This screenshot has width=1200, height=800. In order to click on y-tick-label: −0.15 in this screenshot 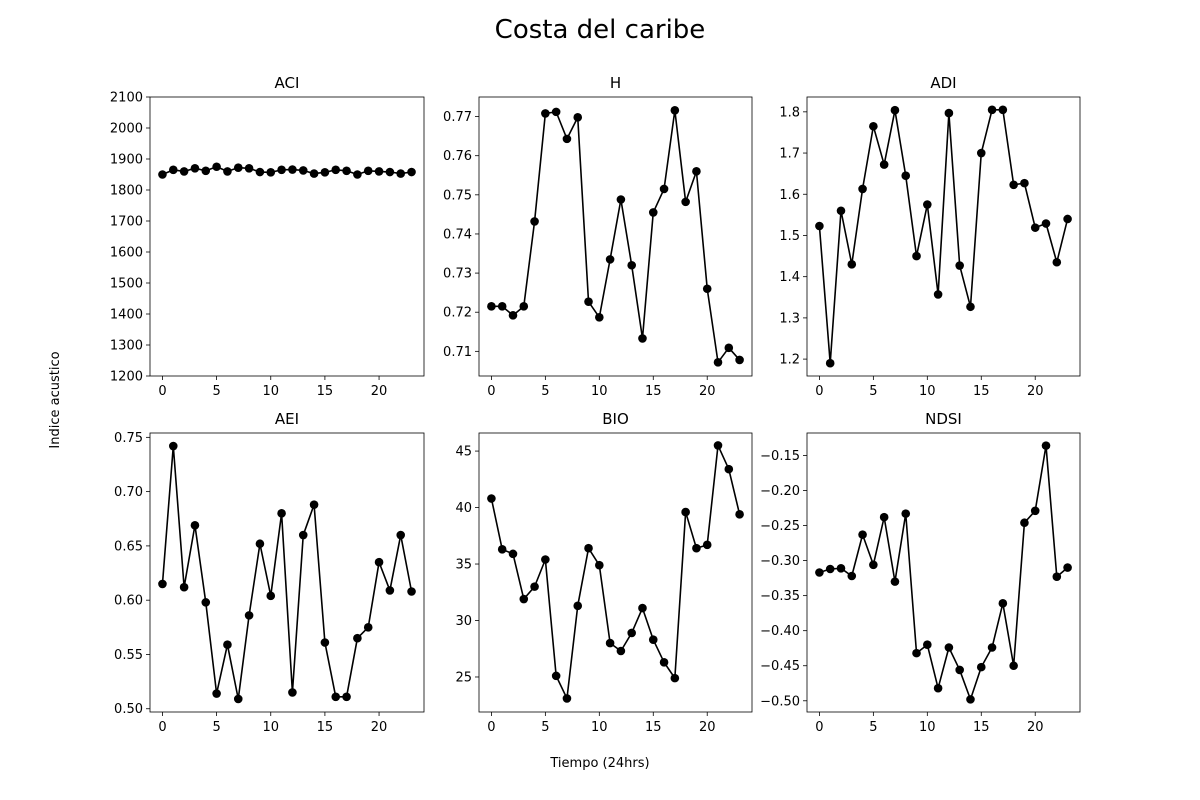, I will do `click(780, 456)`.